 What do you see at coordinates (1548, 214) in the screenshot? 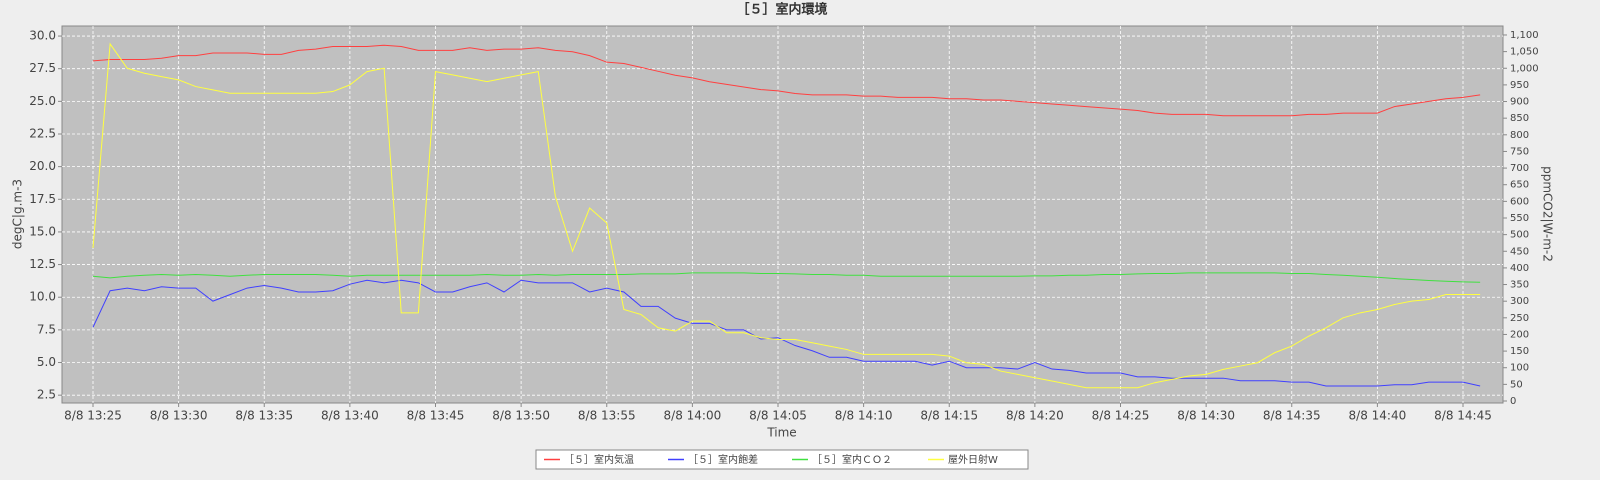
I see `y2-axis-label: ppmCO2|W-m-2` at bounding box center [1548, 214].